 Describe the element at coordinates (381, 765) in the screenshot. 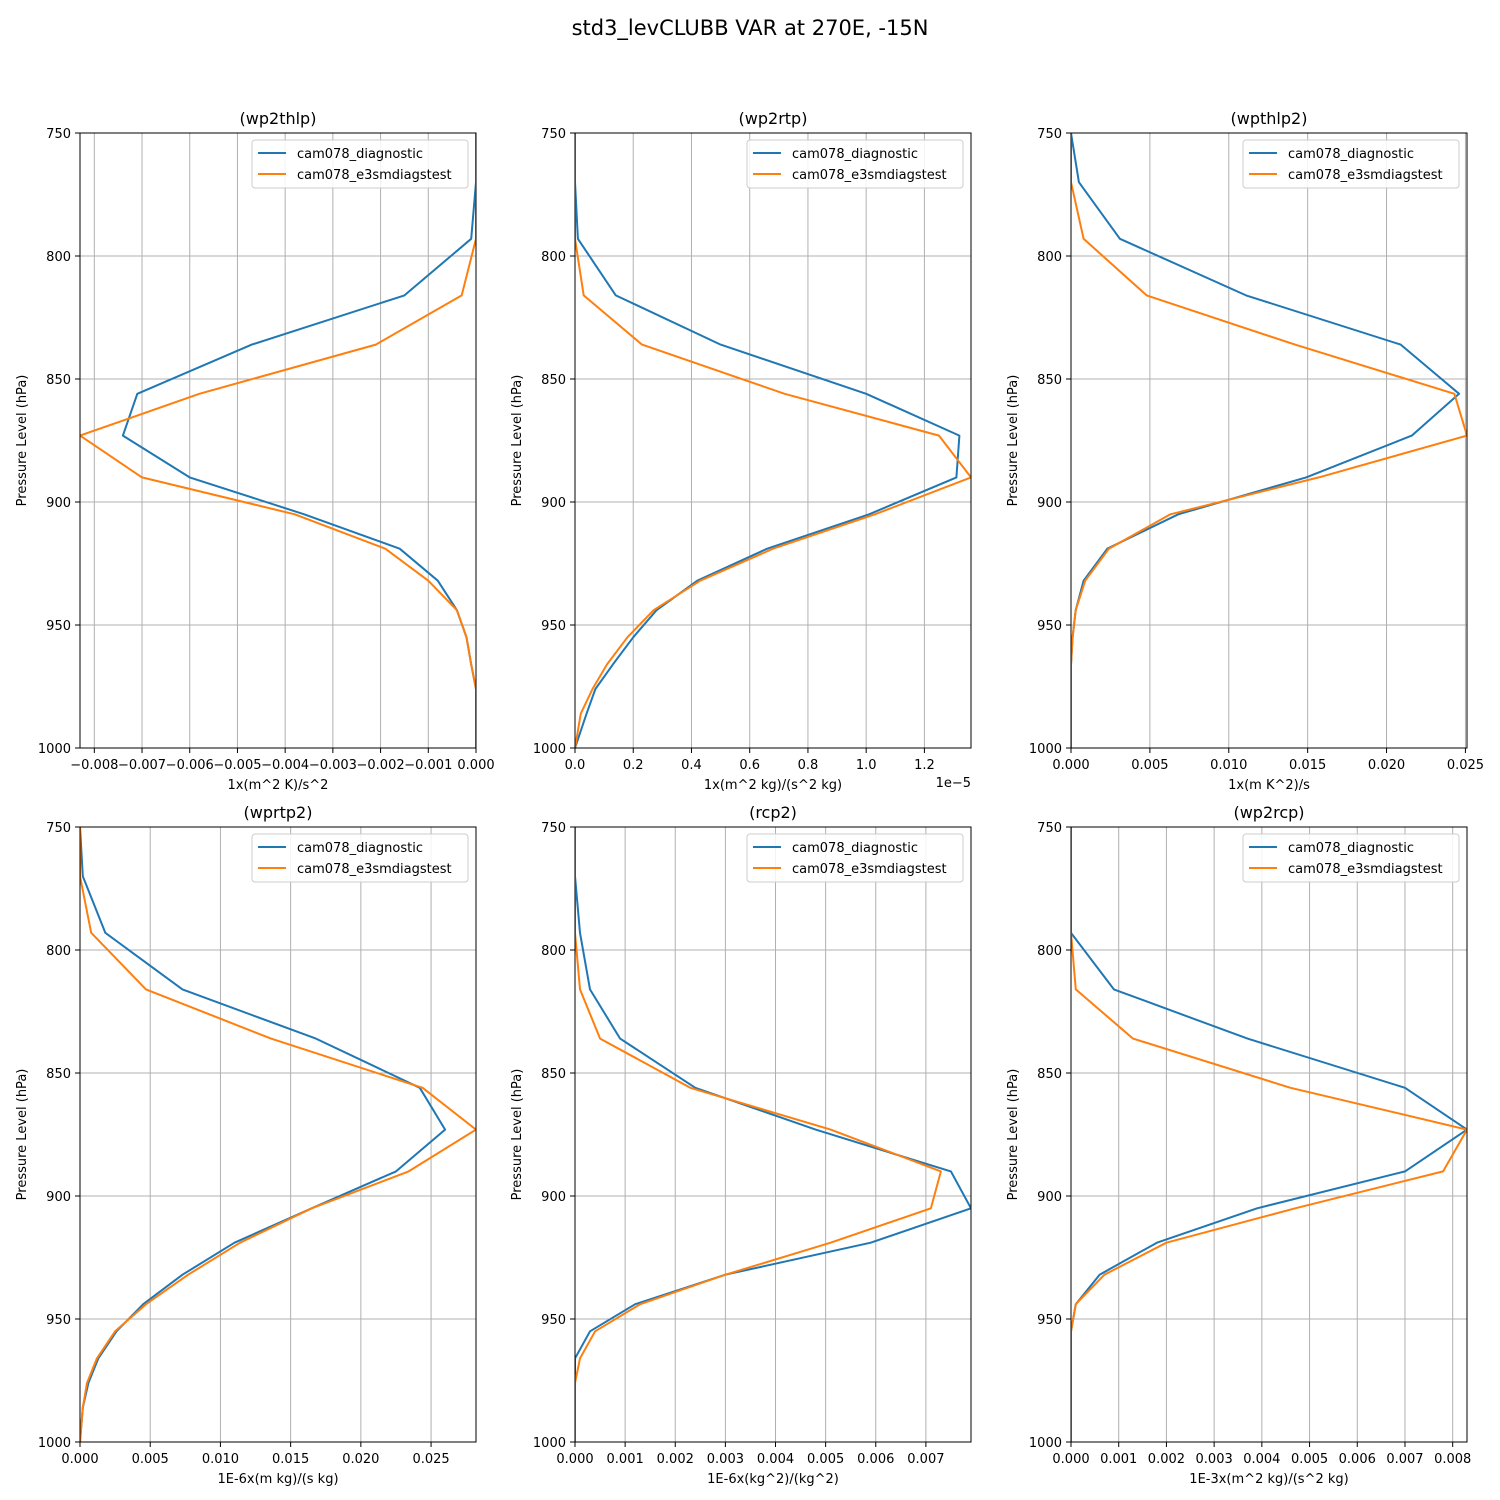

I see `x-tick-label: −0.002` at that location.